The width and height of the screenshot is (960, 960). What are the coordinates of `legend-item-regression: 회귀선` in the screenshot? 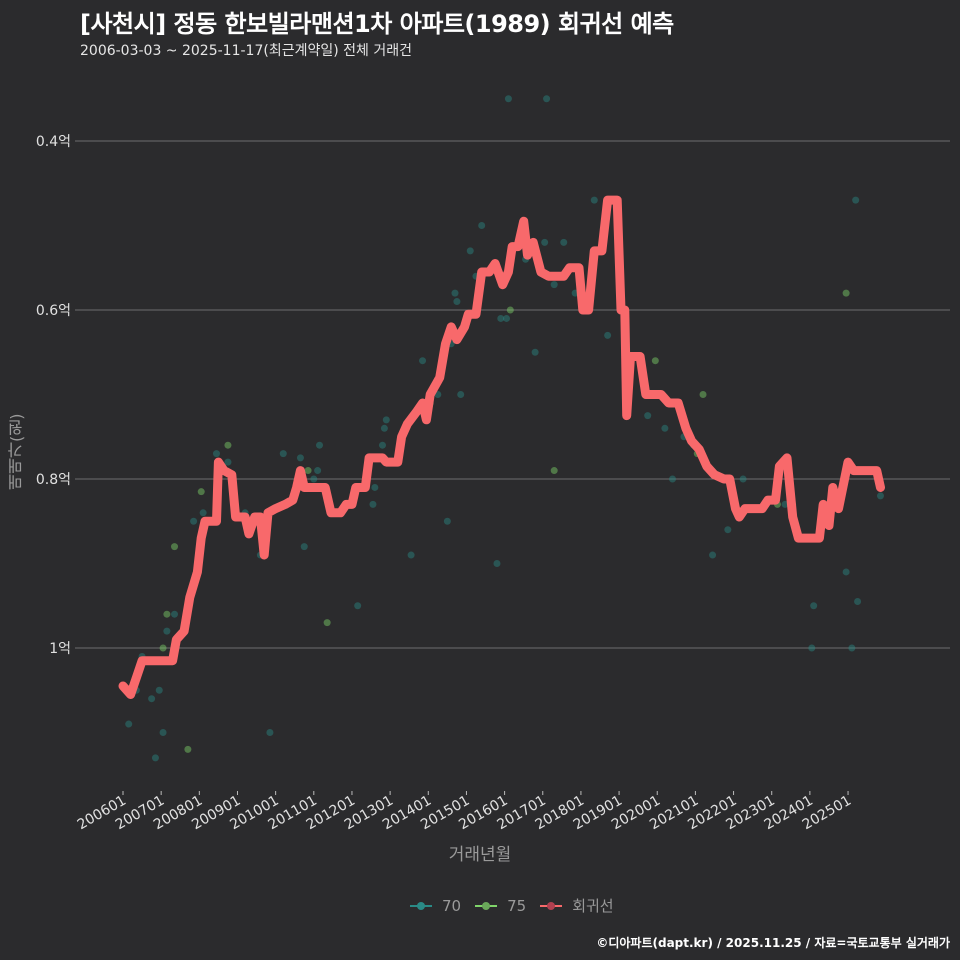 It's located at (577, 905).